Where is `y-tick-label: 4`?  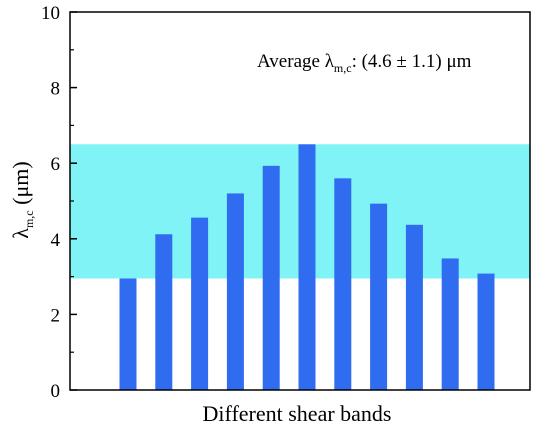
y-tick-label: 4 is located at coordinates (56, 240).